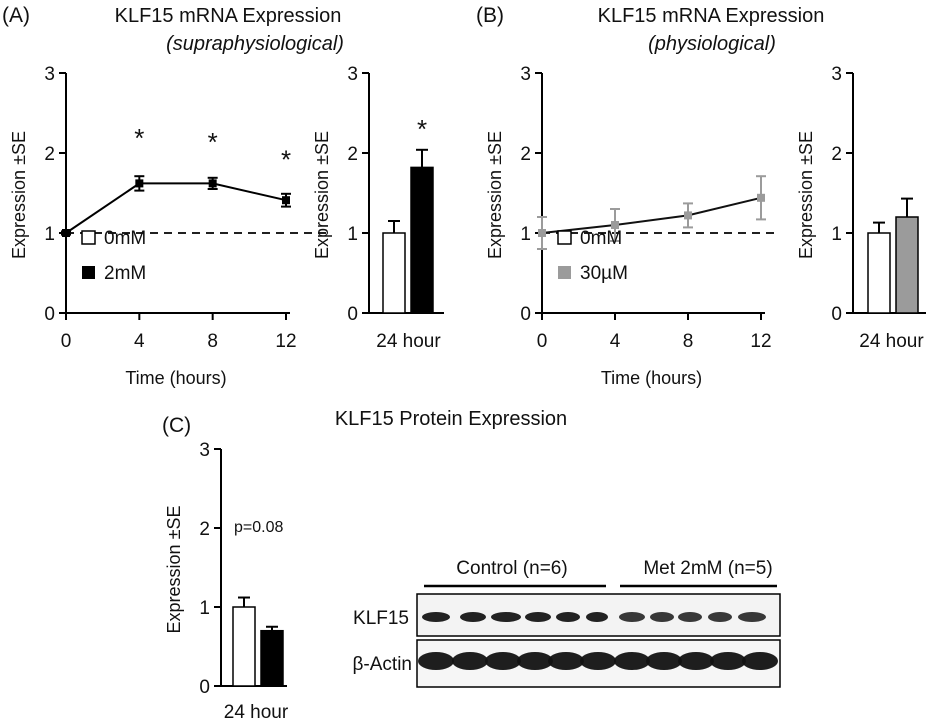 Image resolution: width=933 pixels, height=721 pixels. I want to click on B-line-x-tick-label: 12, so click(760, 341).